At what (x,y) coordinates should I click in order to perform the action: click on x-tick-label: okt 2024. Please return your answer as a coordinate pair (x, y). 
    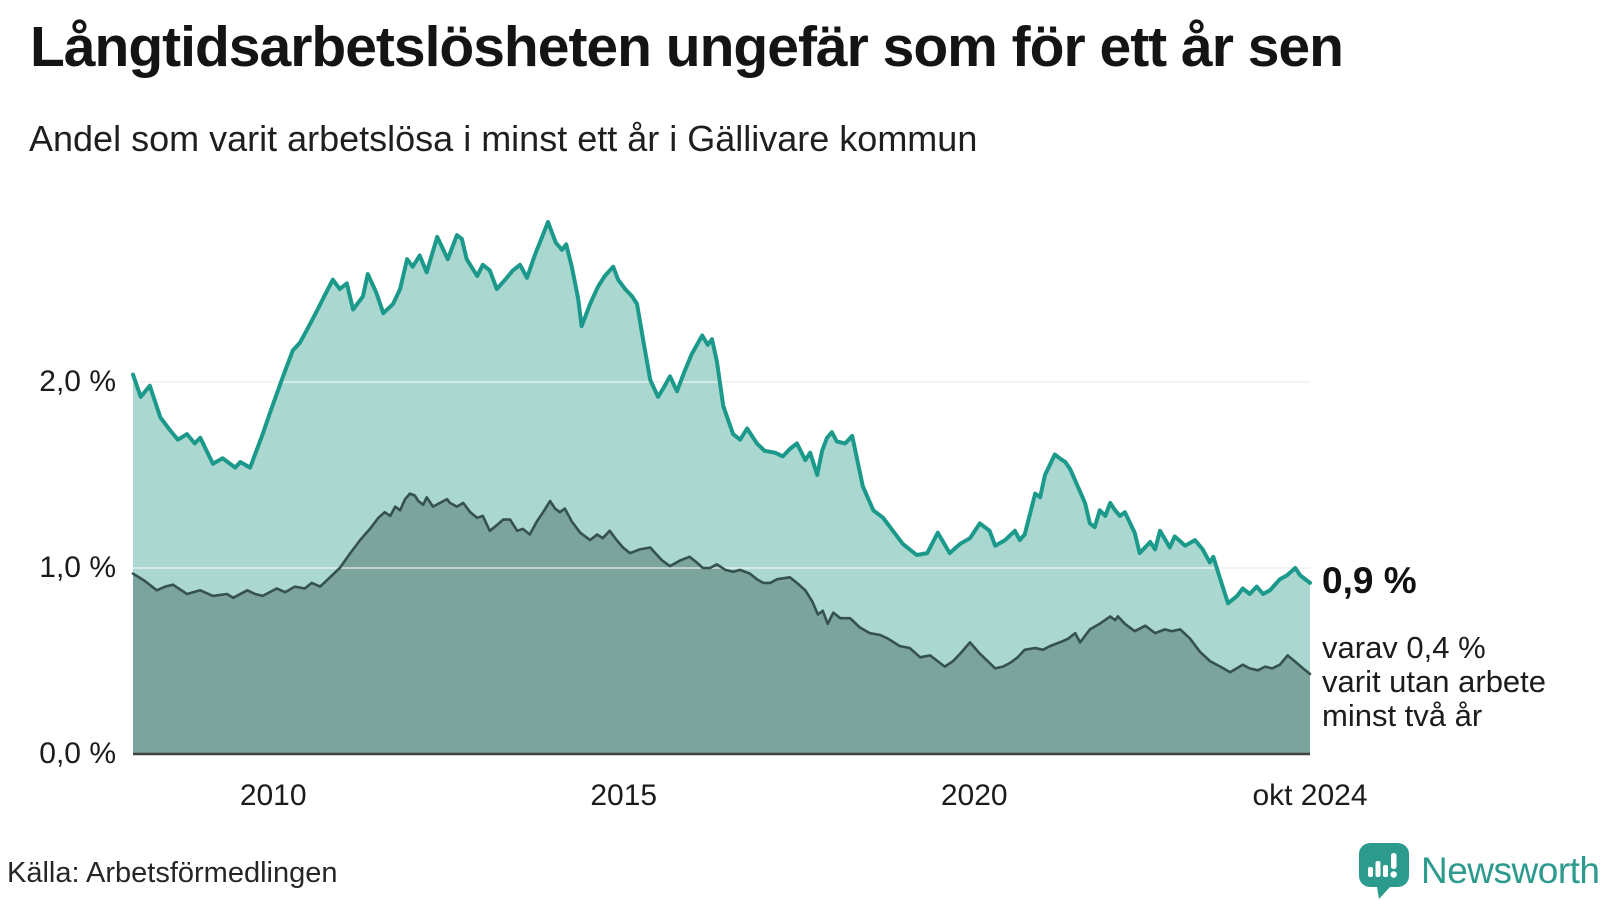
    Looking at the image, I should click on (1310, 795).